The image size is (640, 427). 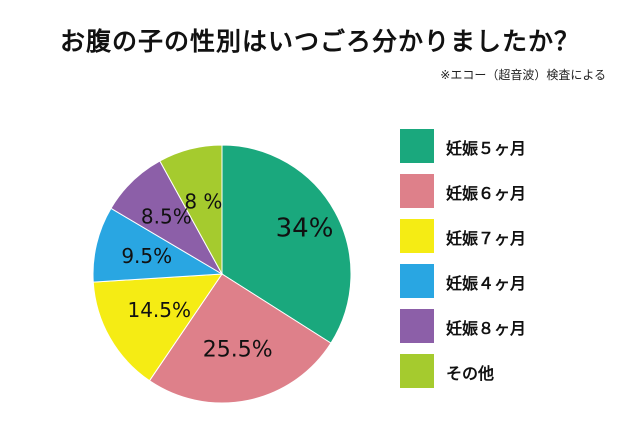 I want to click on legend-label: 妊娠７ヶ月, so click(x=486, y=238).